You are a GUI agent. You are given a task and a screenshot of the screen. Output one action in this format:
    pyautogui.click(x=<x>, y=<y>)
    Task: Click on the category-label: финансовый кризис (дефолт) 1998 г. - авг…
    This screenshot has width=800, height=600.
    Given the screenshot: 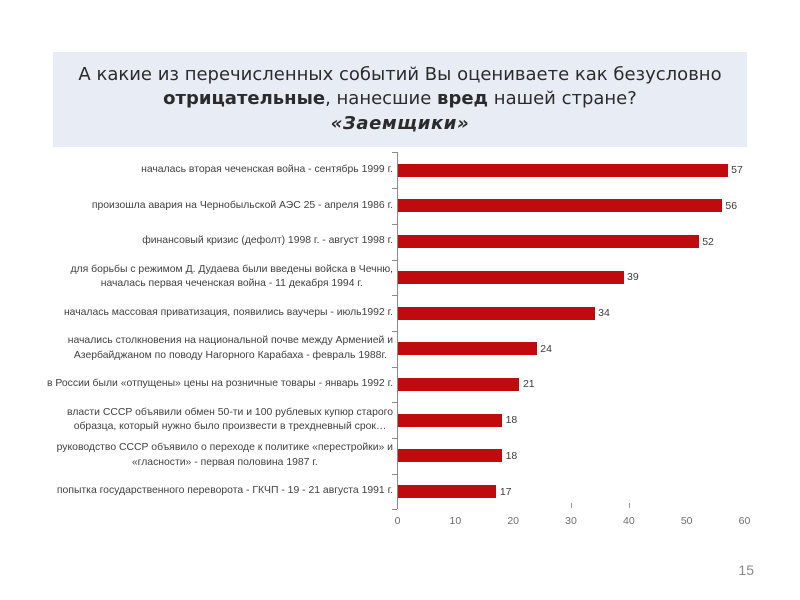 What is the action you would take?
    pyautogui.click(x=267, y=241)
    